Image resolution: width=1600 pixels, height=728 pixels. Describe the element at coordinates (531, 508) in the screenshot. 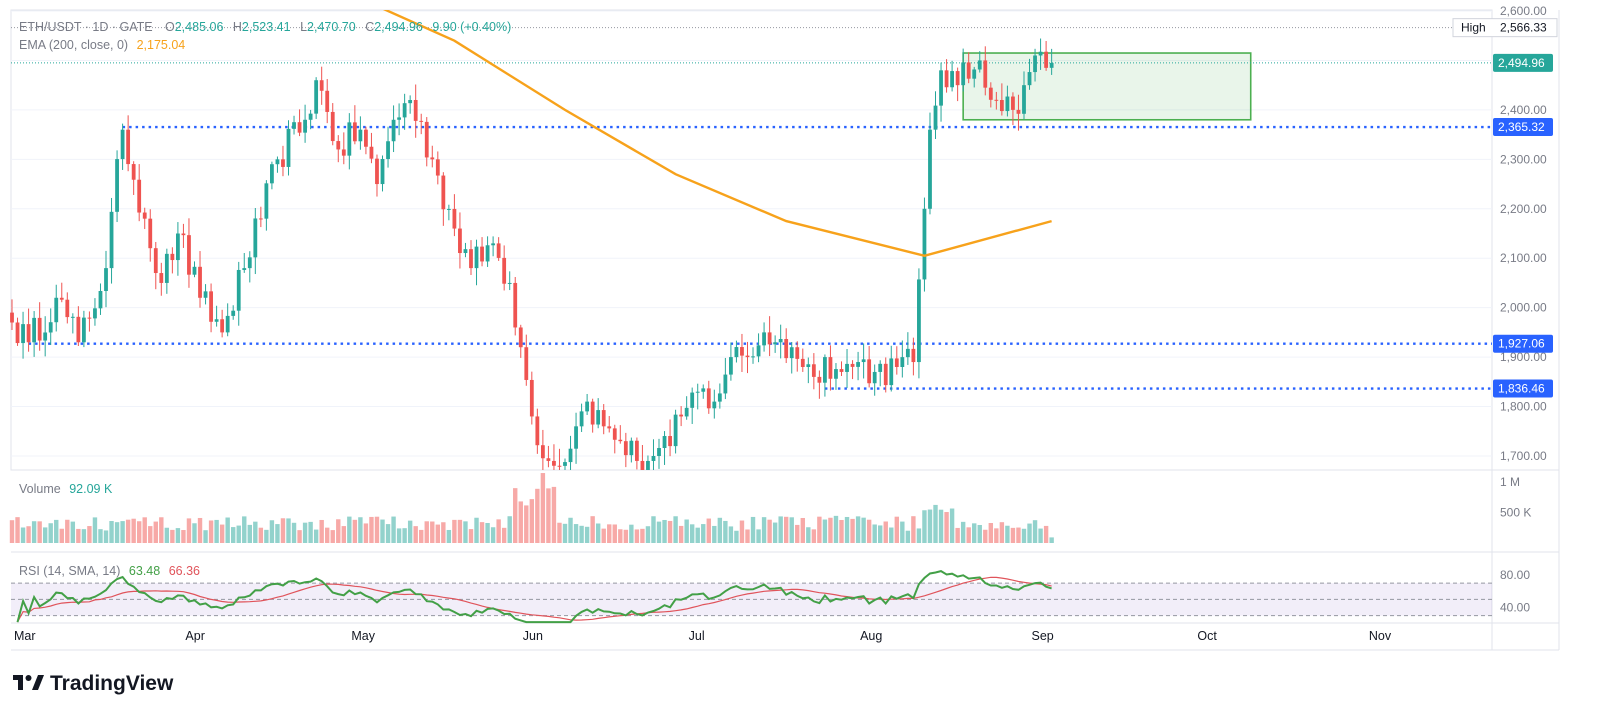

I see `volume-bars` at that location.